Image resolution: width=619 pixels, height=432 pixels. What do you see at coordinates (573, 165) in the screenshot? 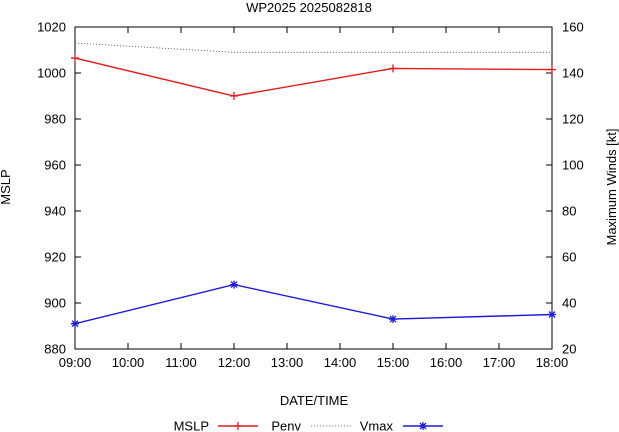
I see `y-right-tick-label: 100` at bounding box center [573, 165].